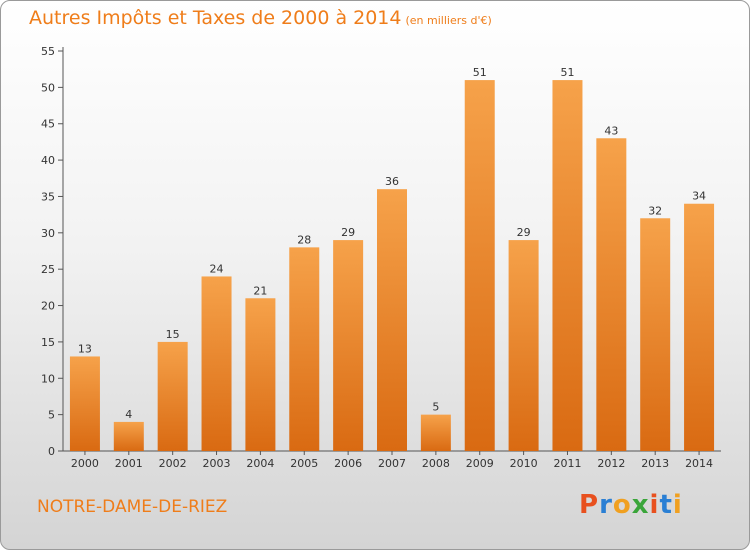 Image resolution: width=750 pixels, height=550 pixels. Describe the element at coordinates (48, 160) in the screenshot. I see `y-tick-label: 40` at that location.